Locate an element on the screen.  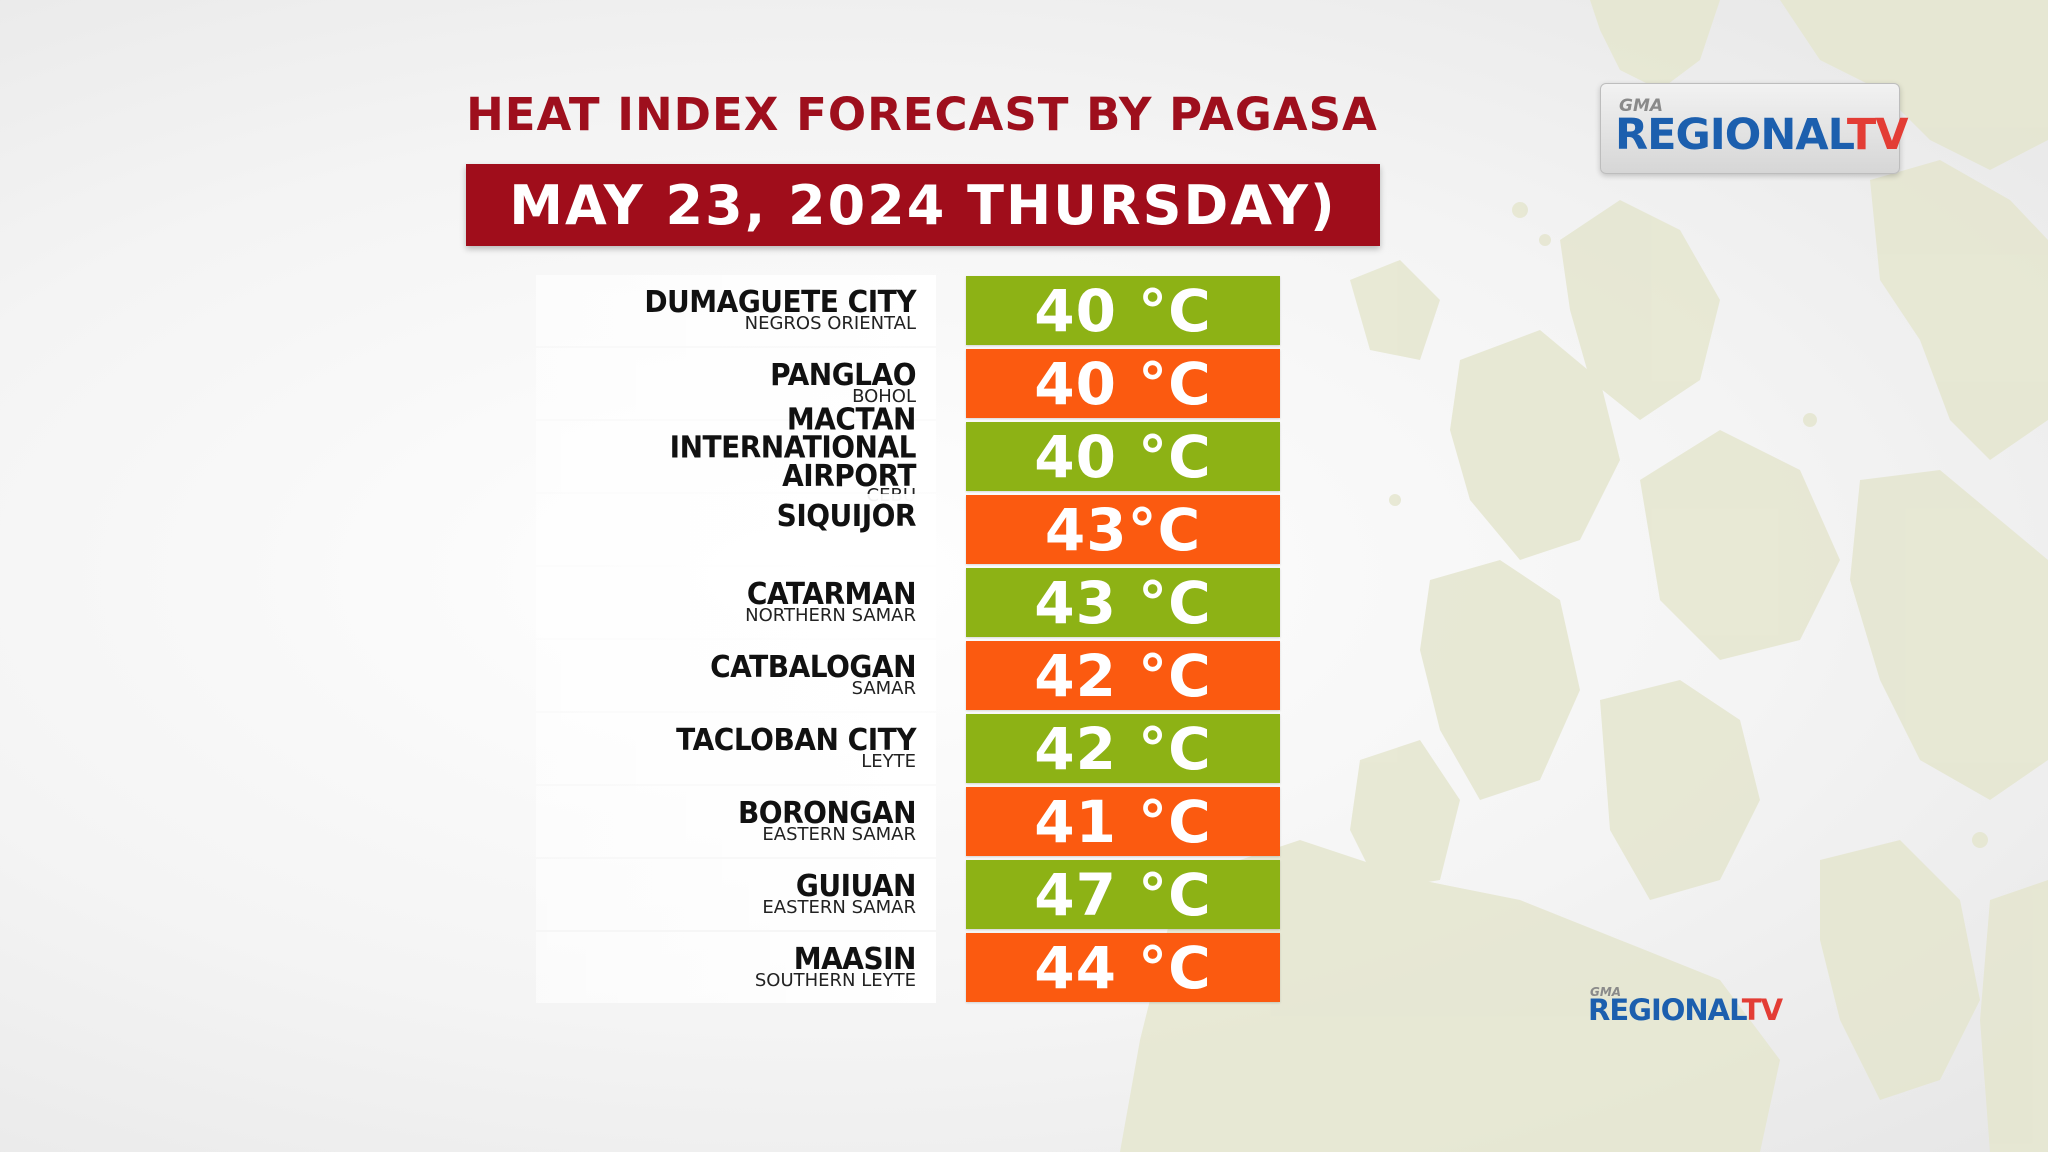
location-cell: MAASIN SOUTHERN LEYTE is located at coordinates (736, 967).